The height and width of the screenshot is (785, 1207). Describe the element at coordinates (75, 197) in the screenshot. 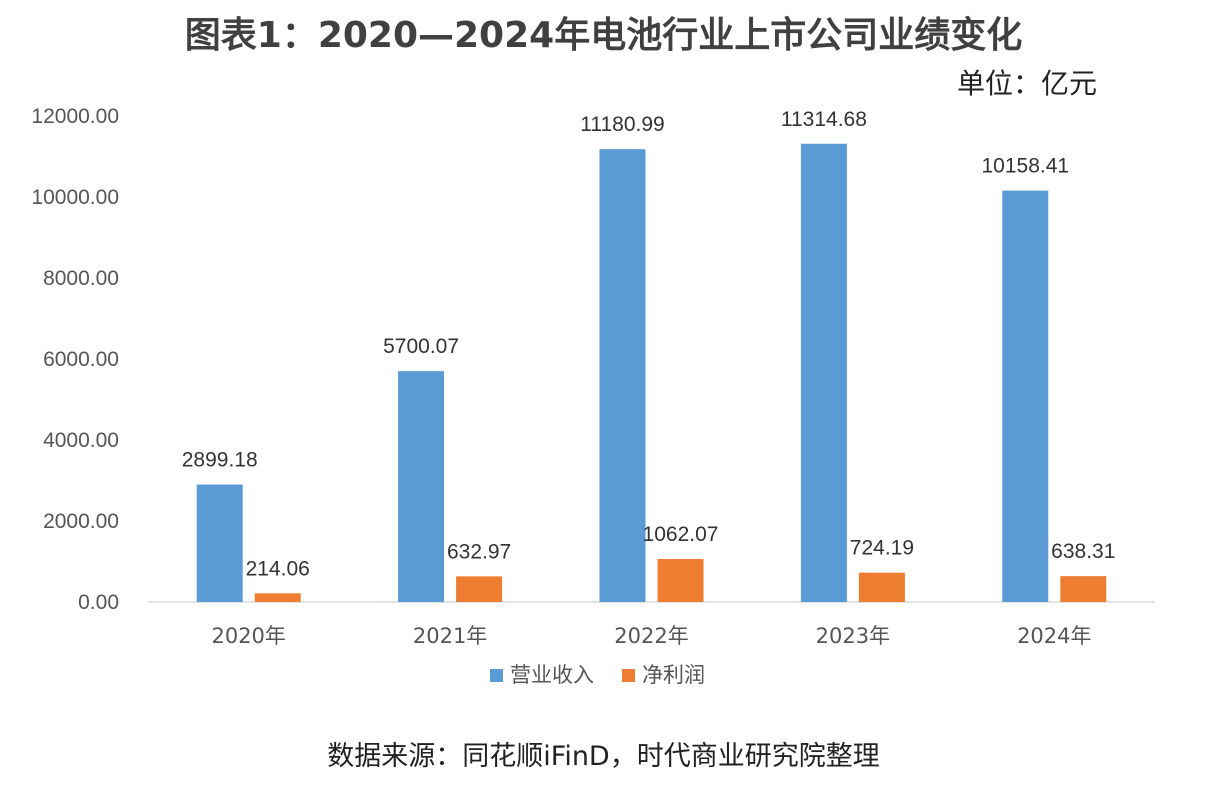

I see `y-tick-label: 10000.00` at that location.